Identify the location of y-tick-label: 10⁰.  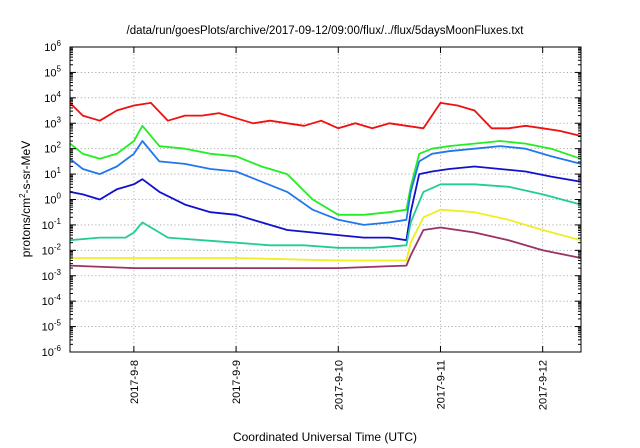
(52, 199).